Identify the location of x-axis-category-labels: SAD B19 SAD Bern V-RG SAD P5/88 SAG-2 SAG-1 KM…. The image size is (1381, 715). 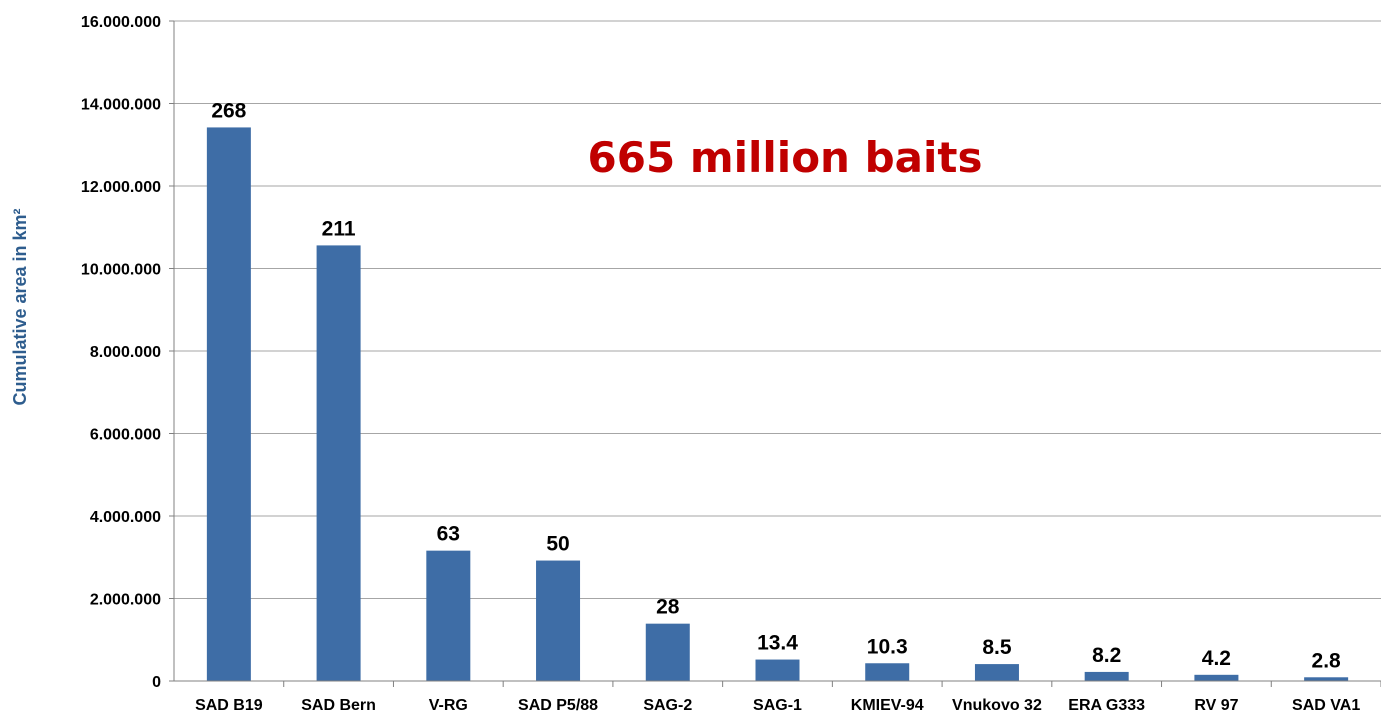
(788, 697).